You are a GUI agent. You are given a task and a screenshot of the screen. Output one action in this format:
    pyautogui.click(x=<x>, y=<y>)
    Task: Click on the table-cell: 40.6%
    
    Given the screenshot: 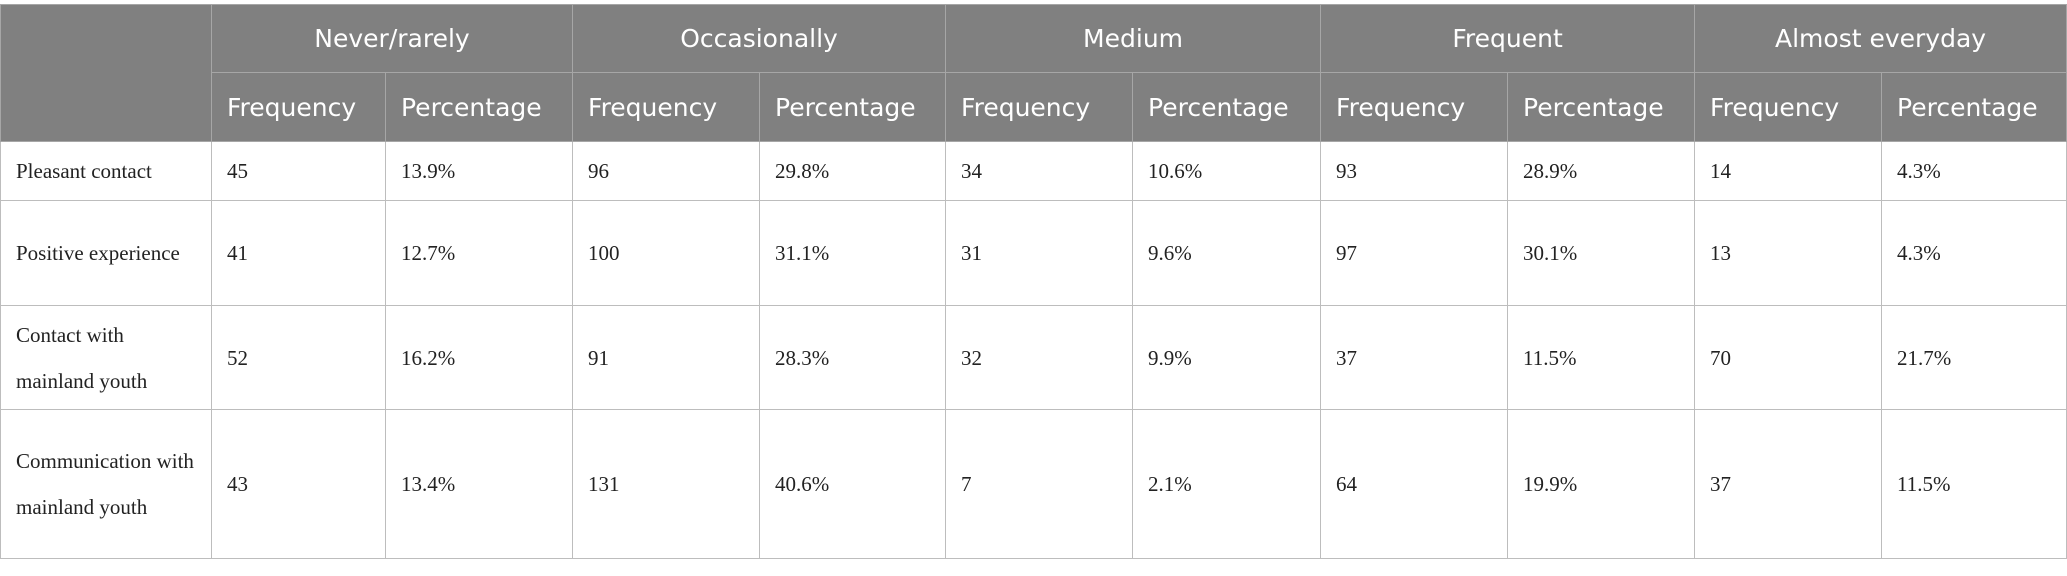 What is the action you would take?
    pyautogui.click(x=853, y=484)
    